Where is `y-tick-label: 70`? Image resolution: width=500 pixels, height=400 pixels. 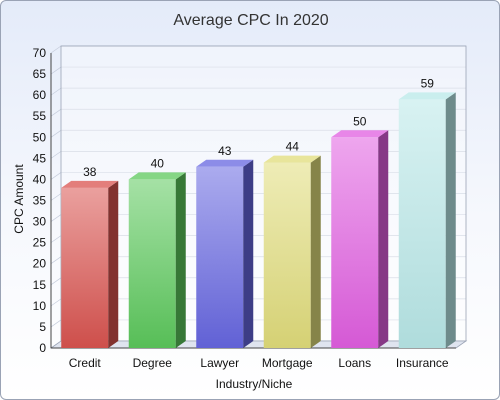
y-tick-label: 70 is located at coordinates (40, 53).